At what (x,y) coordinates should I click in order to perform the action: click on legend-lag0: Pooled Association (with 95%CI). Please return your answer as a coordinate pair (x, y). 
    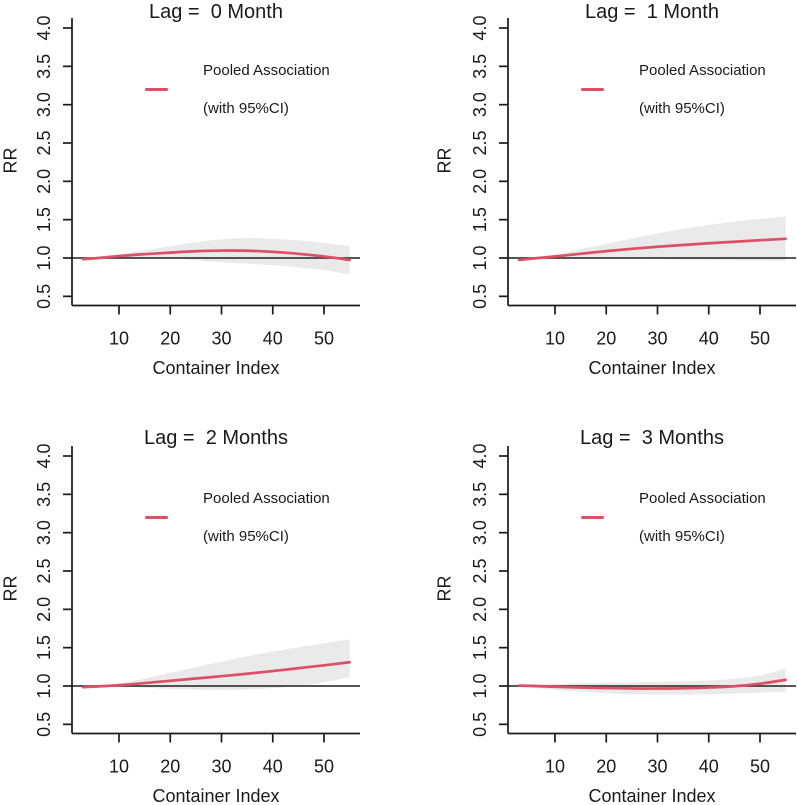
    Looking at the image, I should click on (237, 89).